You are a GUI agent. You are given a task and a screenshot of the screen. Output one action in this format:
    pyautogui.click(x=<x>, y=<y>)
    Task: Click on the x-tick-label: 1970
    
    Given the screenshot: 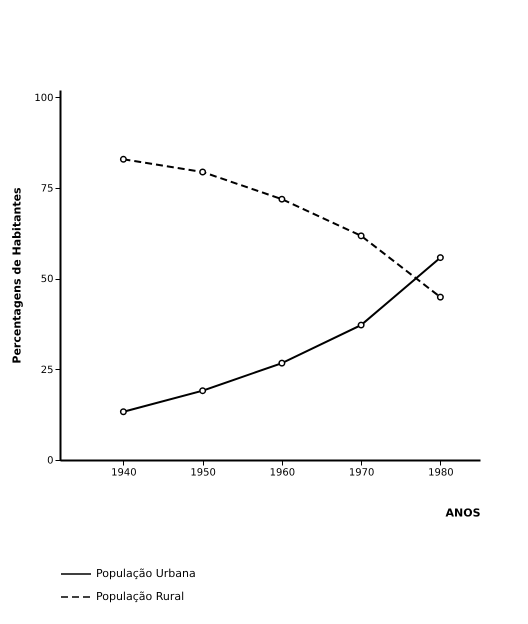 What is the action you would take?
    pyautogui.click(x=361, y=473)
    